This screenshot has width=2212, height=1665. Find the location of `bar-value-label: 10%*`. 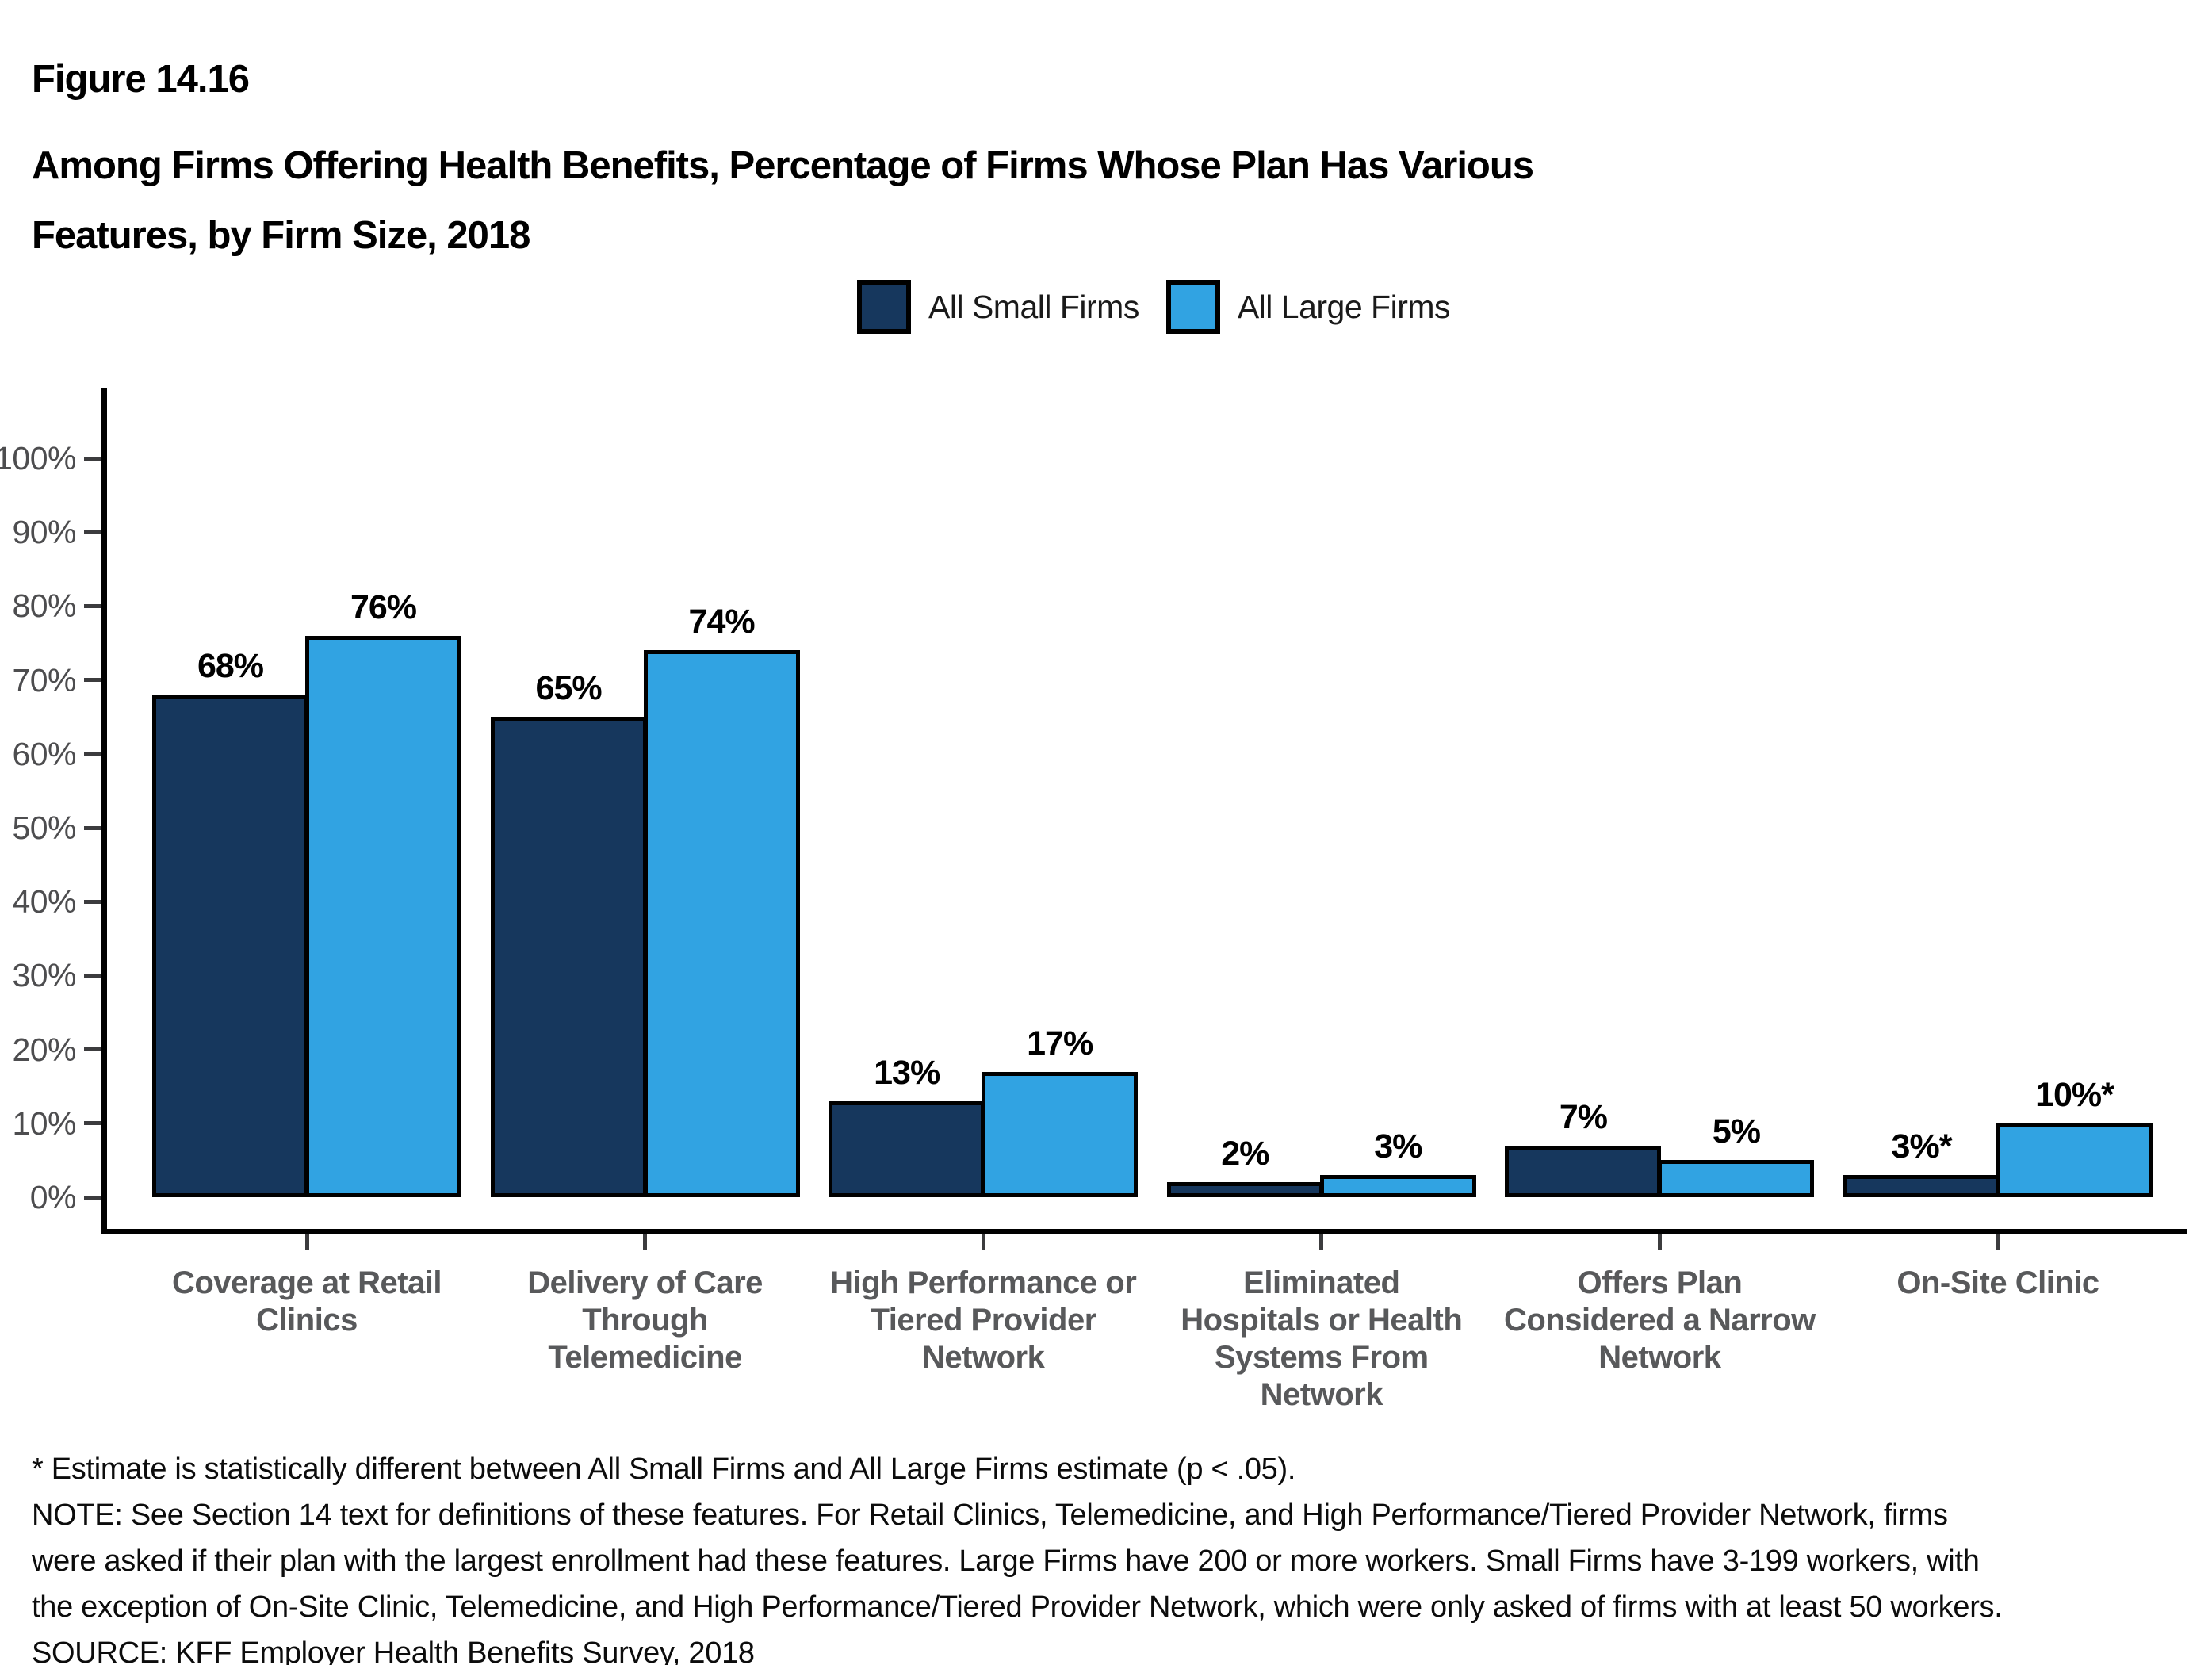

bar-value-label: 10%* is located at coordinates (2074, 1094).